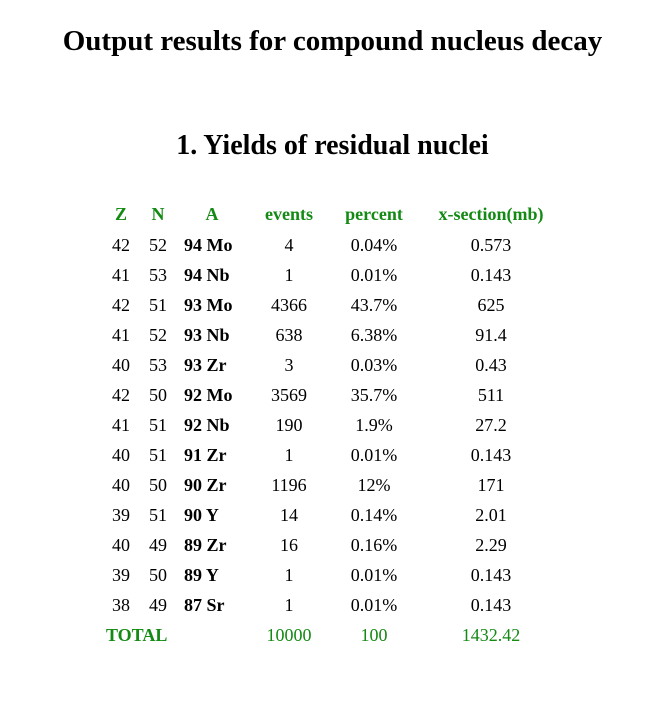  What do you see at coordinates (207, 274) in the screenshot?
I see `cell-nucleus: 94 Nb` at bounding box center [207, 274].